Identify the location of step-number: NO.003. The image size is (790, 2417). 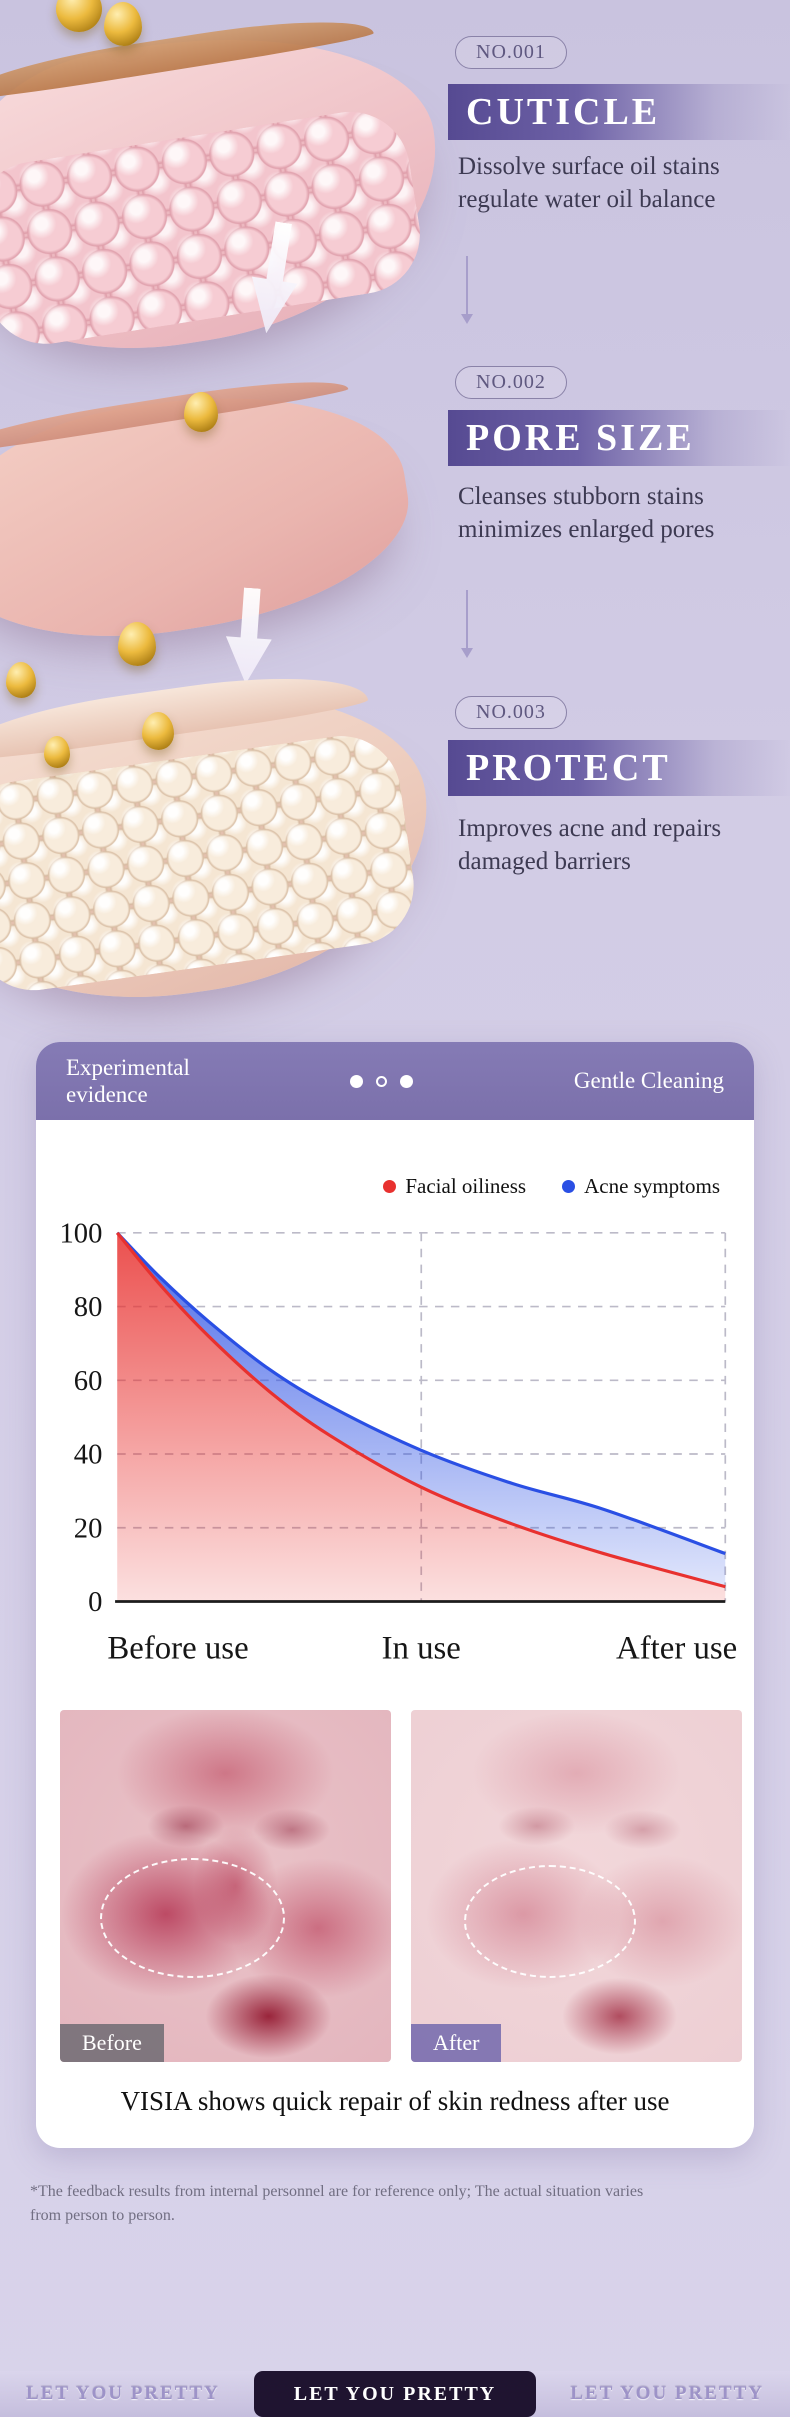
(511, 712).